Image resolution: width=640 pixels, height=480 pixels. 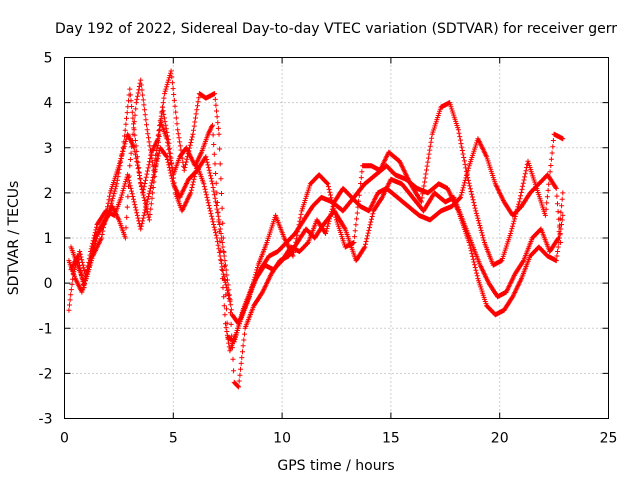 What do you see at coordinates (46, 374) in the screenshot?
I see `y-tick-label: -2` at bounding box center [46, 374].